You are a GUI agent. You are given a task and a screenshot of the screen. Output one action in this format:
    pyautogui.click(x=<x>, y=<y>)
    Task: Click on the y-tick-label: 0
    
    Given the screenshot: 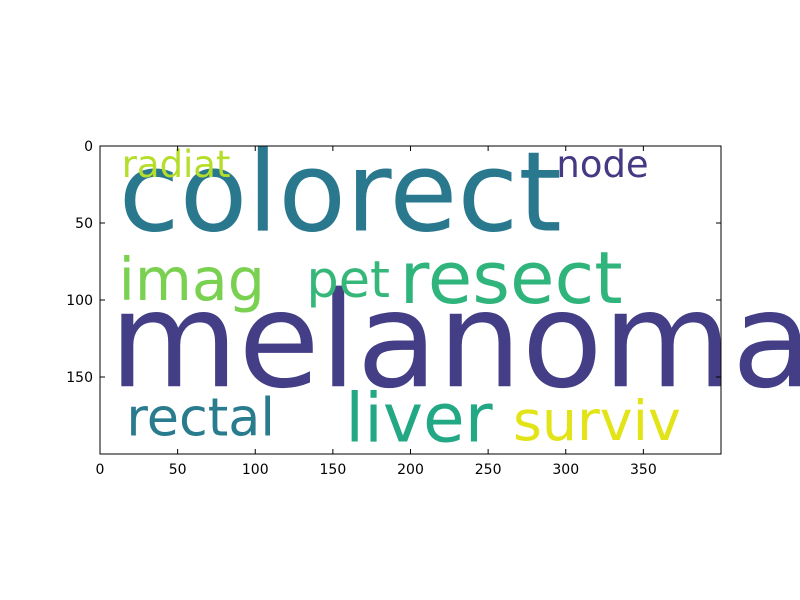 What is the action you would take?
    pyautogui.click(x=88, y=147)
    